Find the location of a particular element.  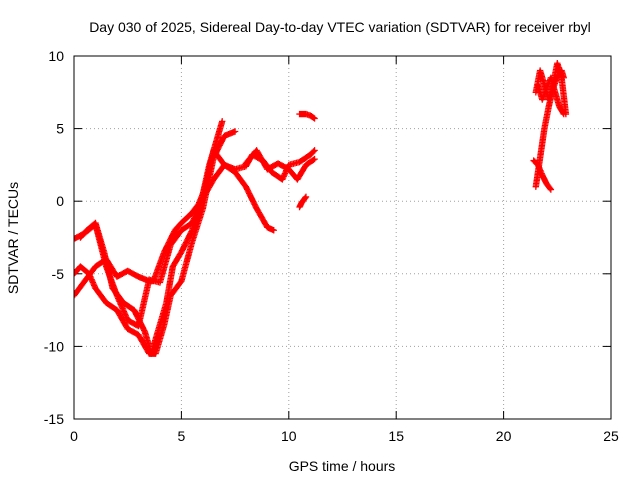

y-tick-label: -15 is located at coordinates (54, 419).